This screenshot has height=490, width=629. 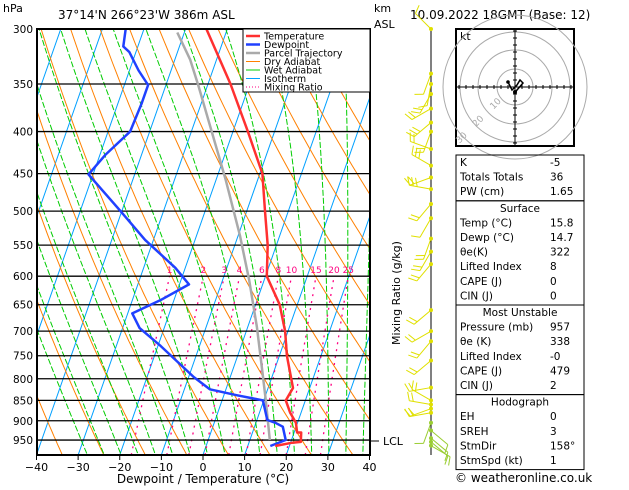 I want to click on location-title: 37°14'N 266°23'W 386m ASL, so click(x=146, y=15).